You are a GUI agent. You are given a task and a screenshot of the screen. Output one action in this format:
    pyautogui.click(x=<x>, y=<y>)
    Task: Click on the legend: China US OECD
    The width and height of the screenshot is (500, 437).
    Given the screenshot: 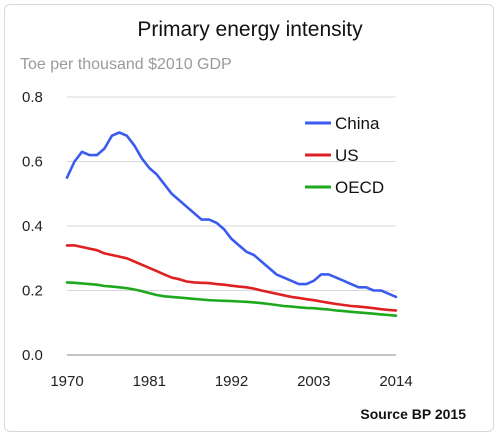 What is the action you would take?
    pyautogui.click(x=344, y=155)
    